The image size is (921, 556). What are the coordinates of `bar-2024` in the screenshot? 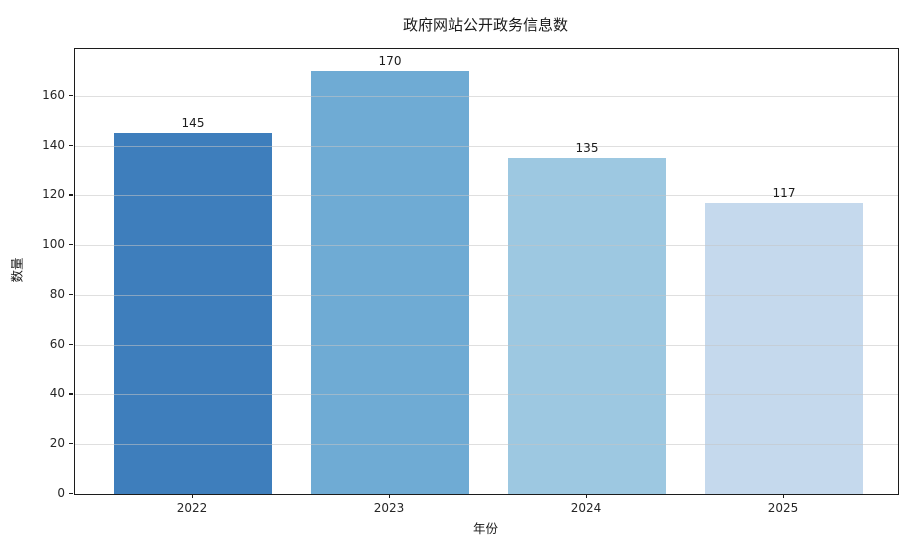 It's located at (587, 326).